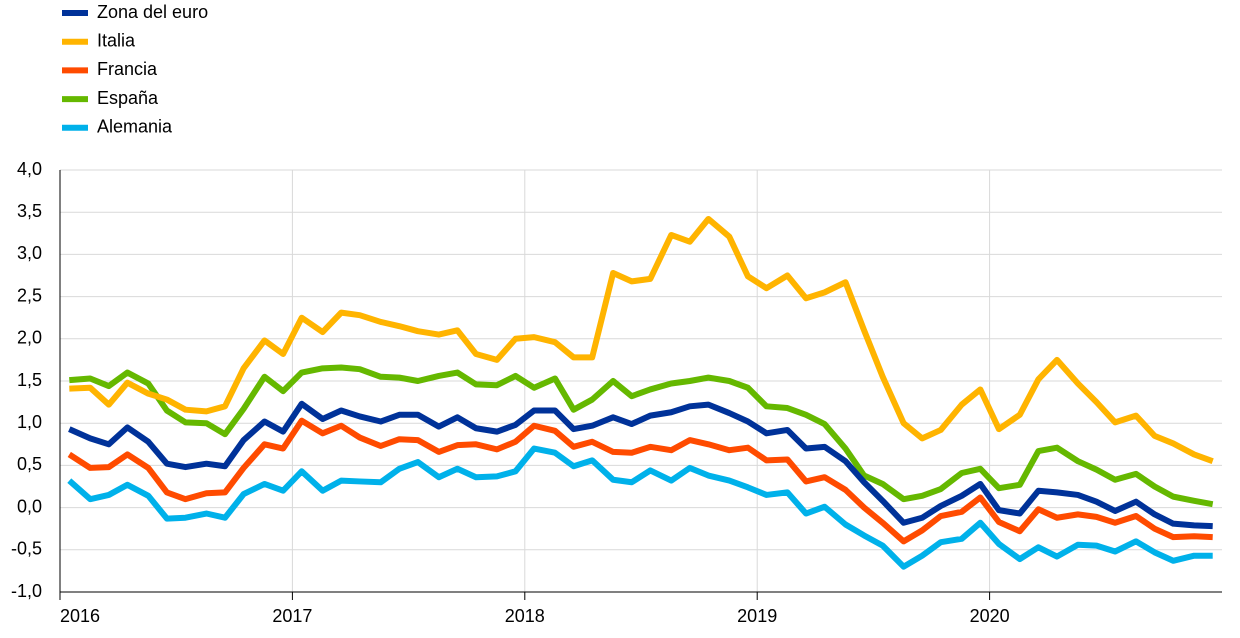  Describe the element at coordinates (29, 253) in the screenshot. I see `y-tick-label: 3,0` at that location.